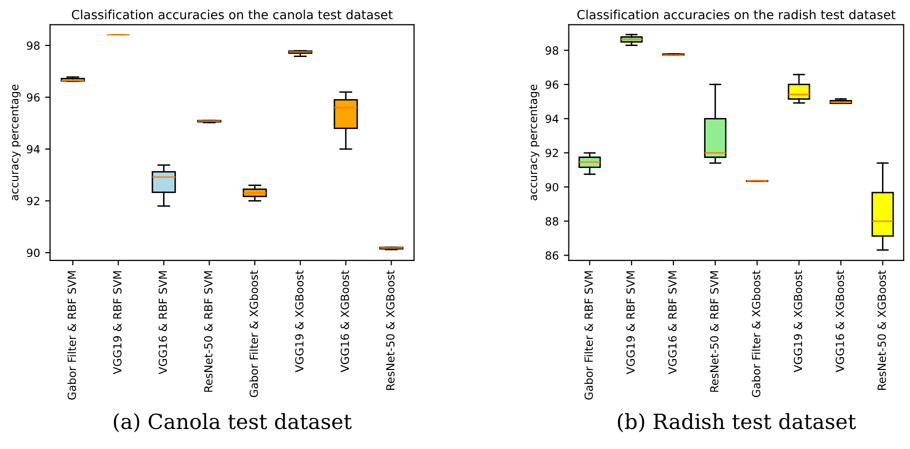 The height and width of the screenshot is (449, 910). I want to click on y-tick-label: 86, so click(552, 255).